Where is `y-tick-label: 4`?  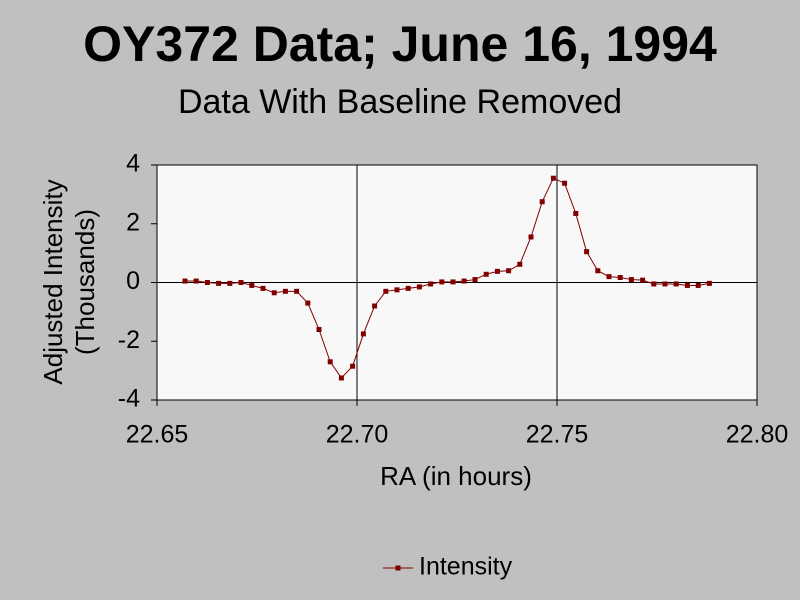 y-tick-label: 4 is located at coordinates (133, 164).